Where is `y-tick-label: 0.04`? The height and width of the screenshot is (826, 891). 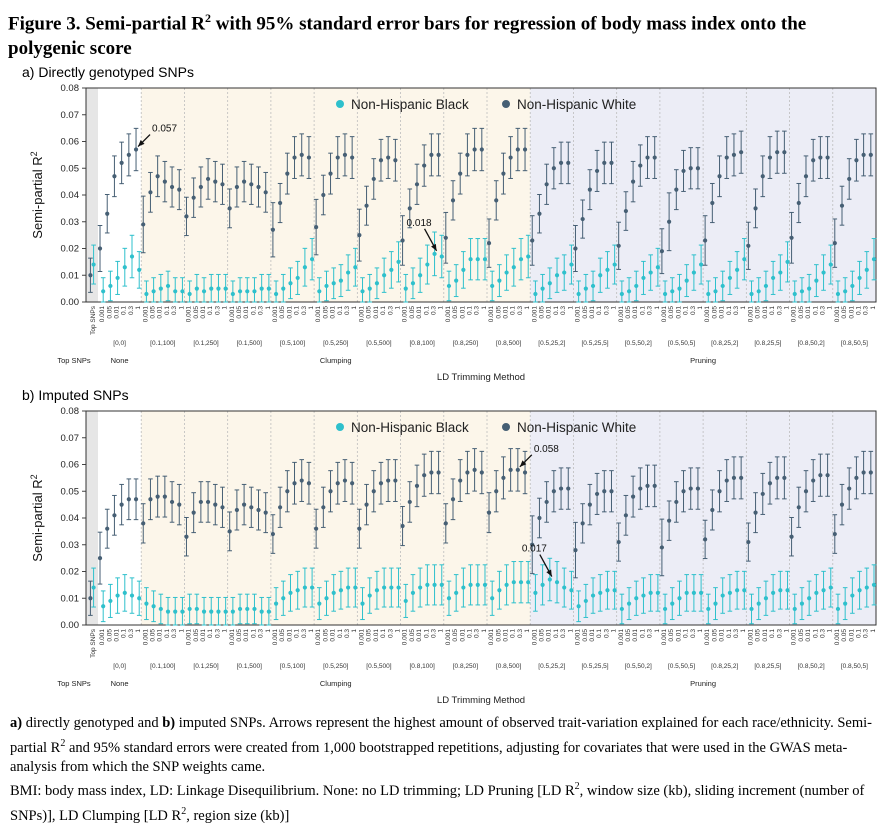 y-tick-label: 0.04 is located at coordinates (70, 518).